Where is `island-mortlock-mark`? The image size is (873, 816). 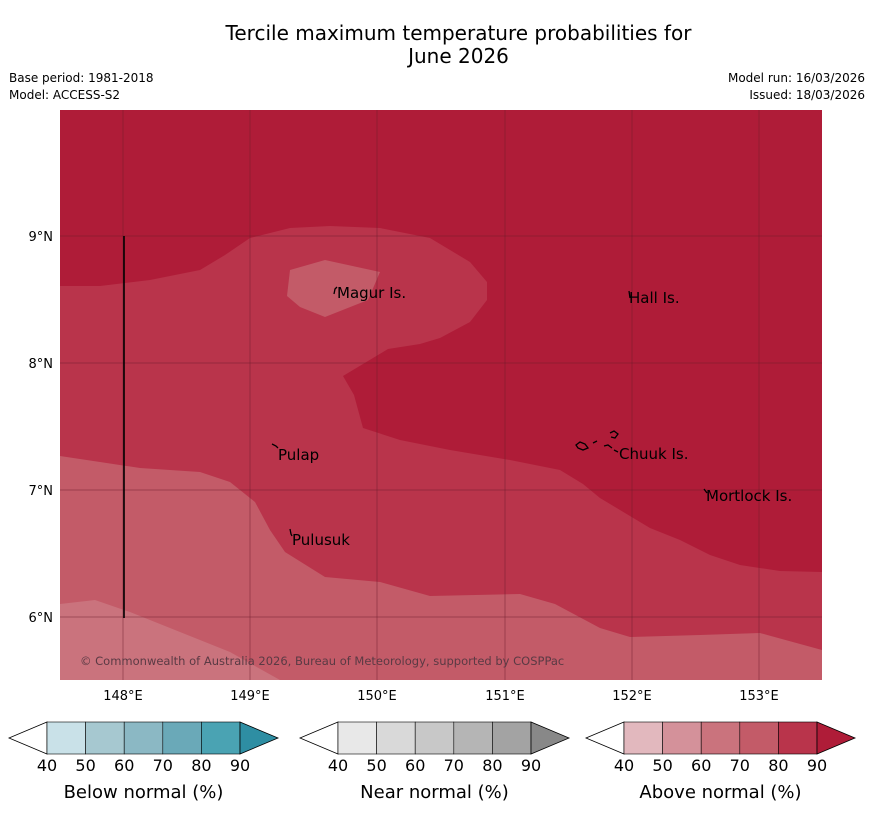
island-mortlock-mark is located at coordinates (705, 491).